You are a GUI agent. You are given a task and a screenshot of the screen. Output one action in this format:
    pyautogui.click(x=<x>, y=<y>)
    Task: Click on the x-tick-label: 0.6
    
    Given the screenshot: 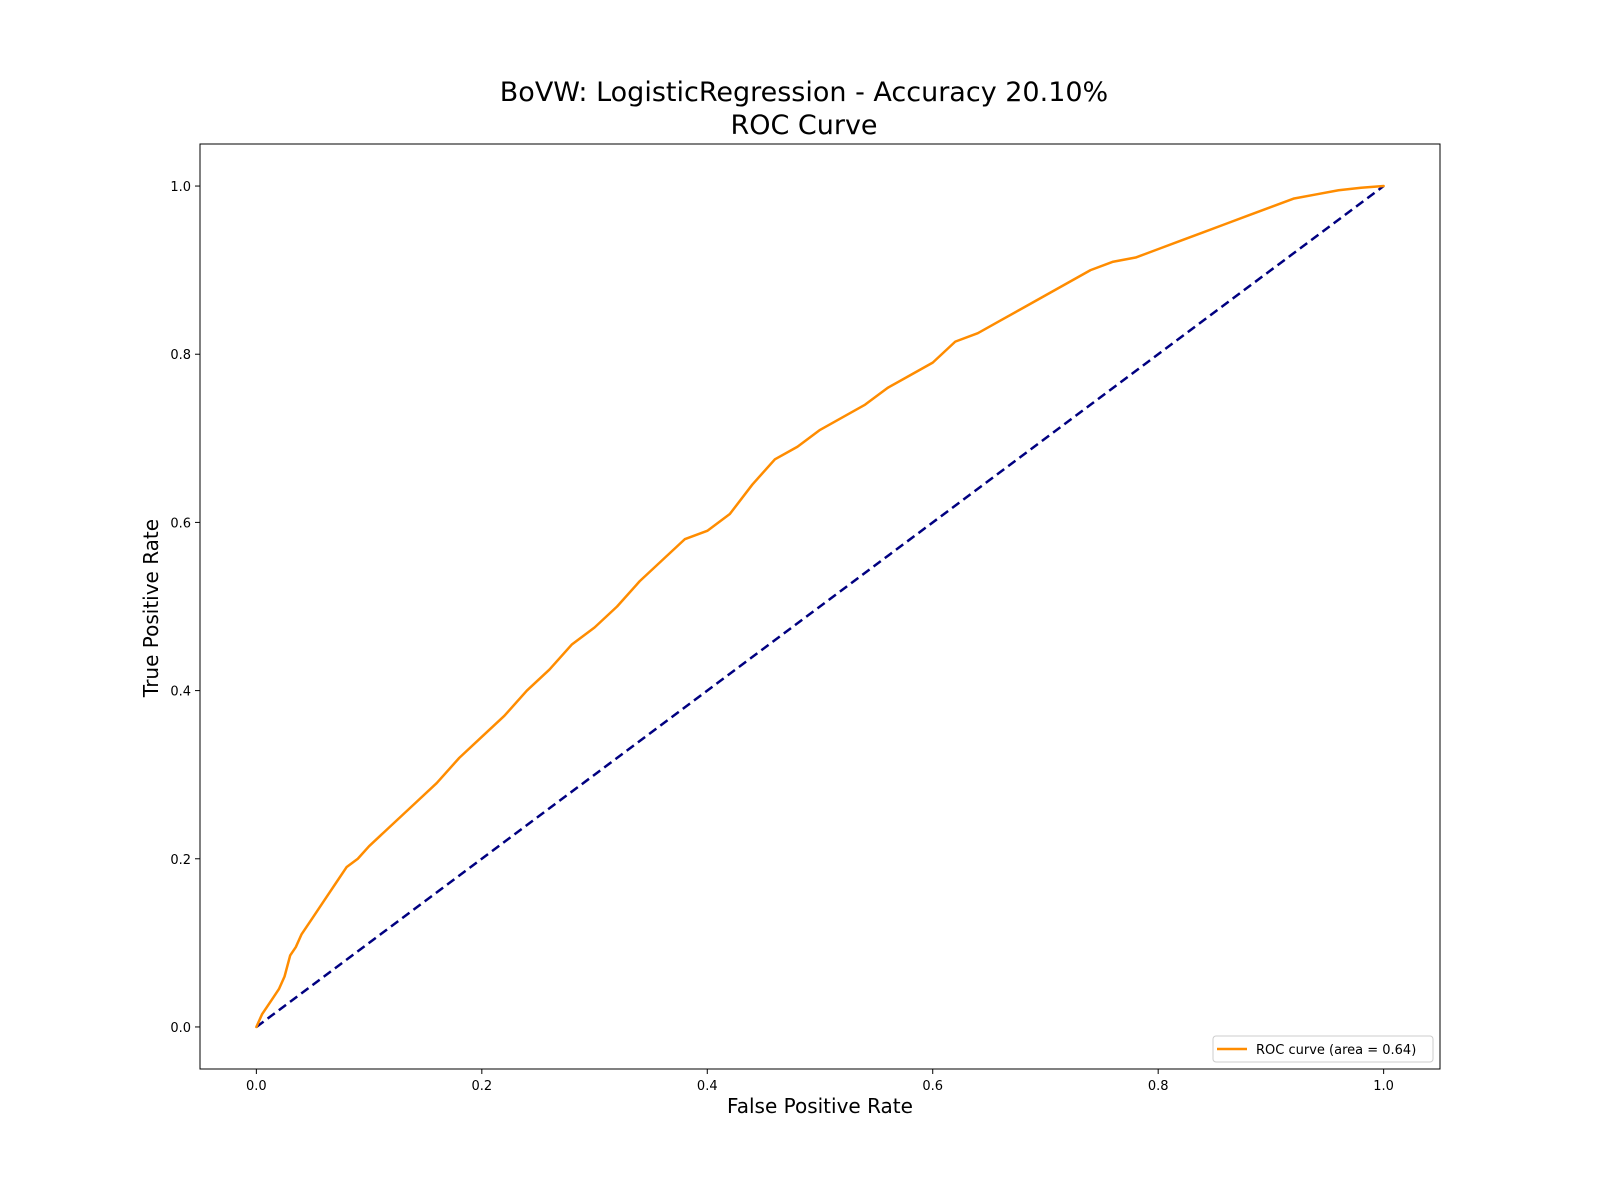 What is the action you would take?
    pyautogui.click(x=932, y=1086)
    